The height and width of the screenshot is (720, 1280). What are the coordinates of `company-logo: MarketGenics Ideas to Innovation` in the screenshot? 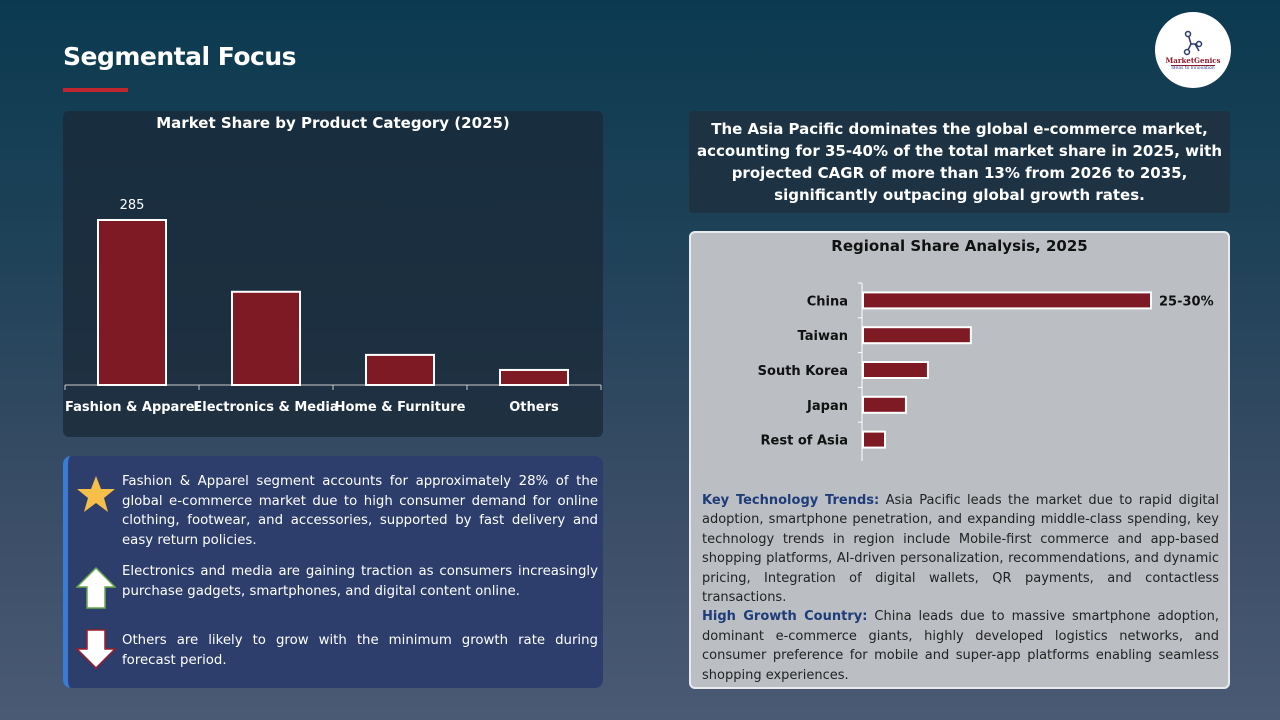 It's located at (1193, 50).